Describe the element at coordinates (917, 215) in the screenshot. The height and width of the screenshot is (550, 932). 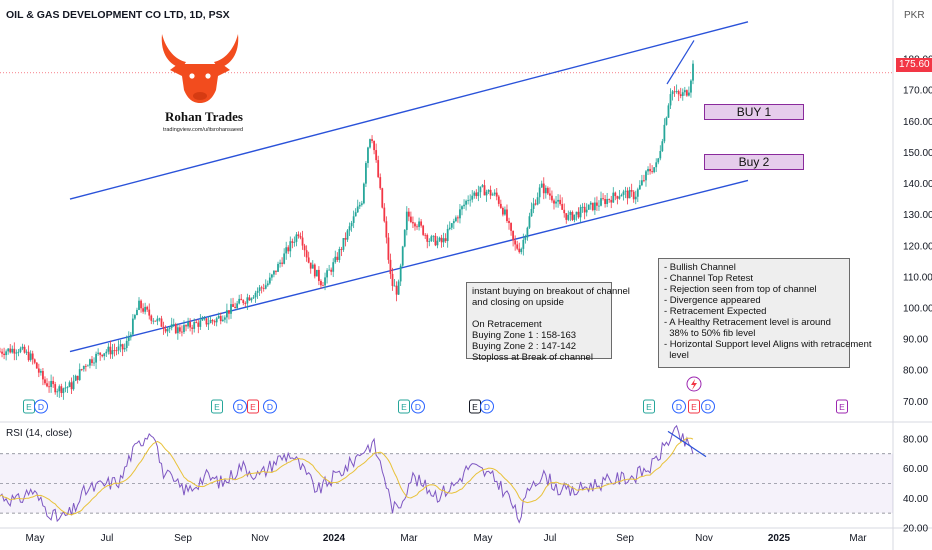
I see `price-tick-label: 130.00` at that location.